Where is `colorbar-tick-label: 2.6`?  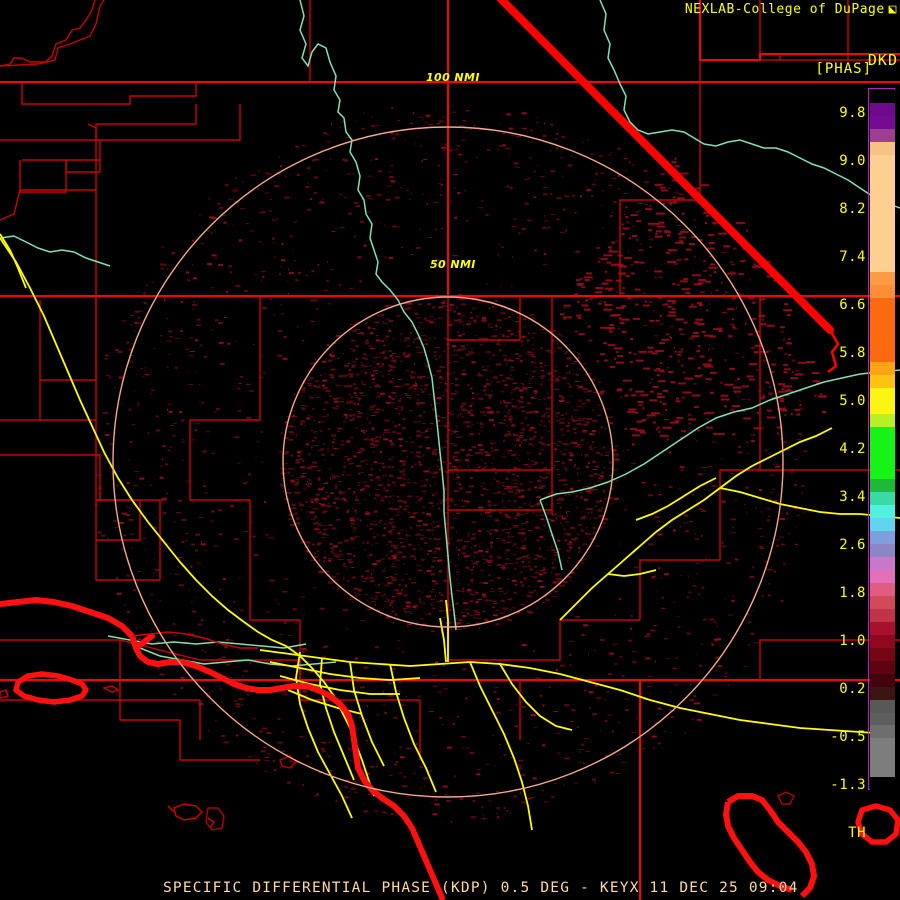
colorbar-tick-label: 2.6 is located at coordinates (852, 545).